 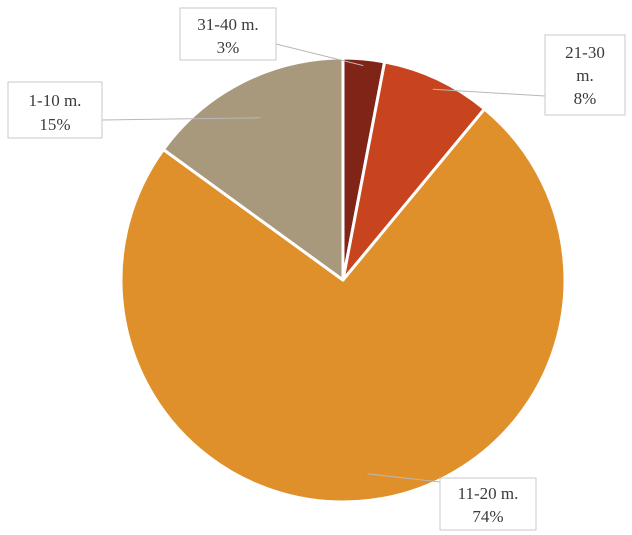 I want to click on slice-percent-label: 3%, so click(x=228, y=47).